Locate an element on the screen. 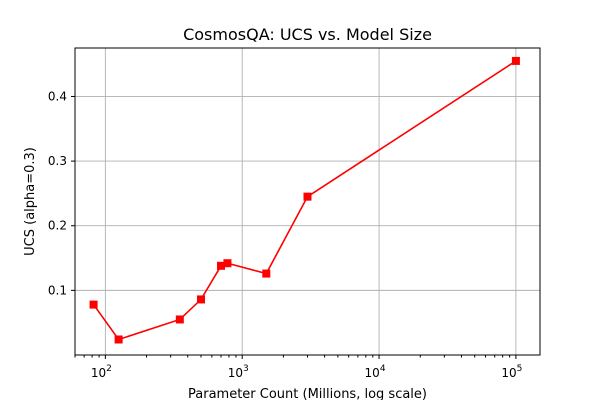 The image size is (600, 400). x-tick-label: 10⁴ is located at coordinates (375, 372).